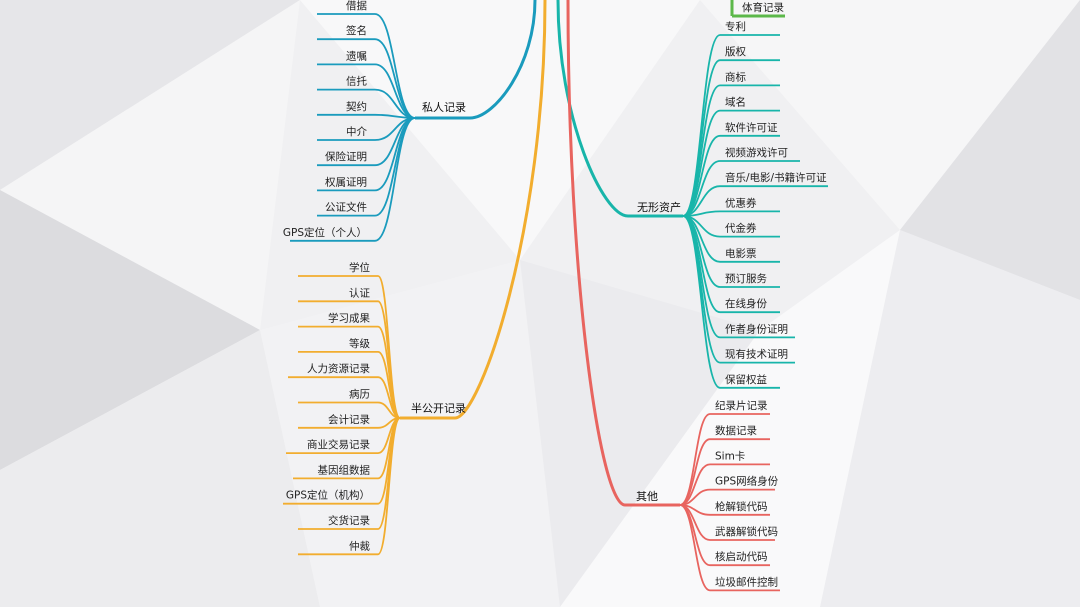  What do you see at coordinates (356, 6) in the screenshot?
I see `mind-map-leaf: 借据` at bounding box center [356, 6].